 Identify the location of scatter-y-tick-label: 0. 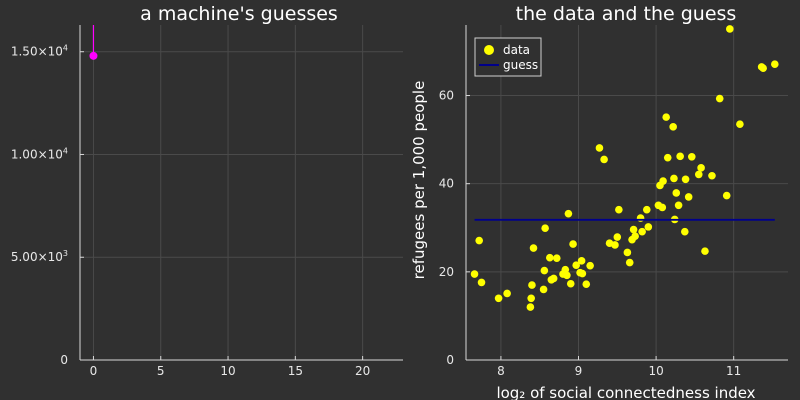
(450, 360).